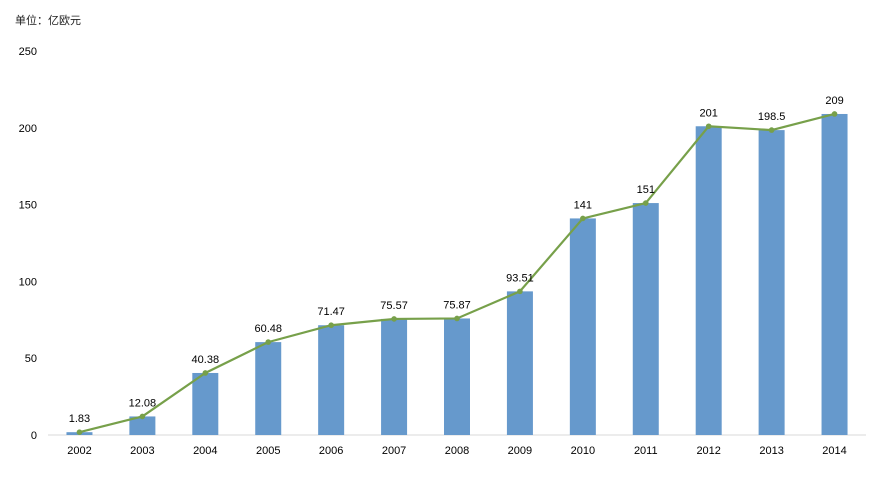 This screenshot has width=876, height=480. I want to click on x-tick-label: 2008, so click(457, 451).